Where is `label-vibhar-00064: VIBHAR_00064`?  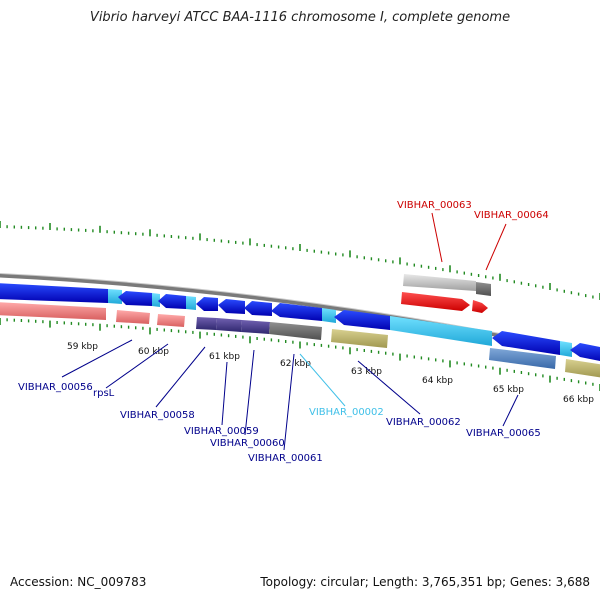
label-vibhar-00064: VIBHAR_00064 is located at coordinates (511, 215).